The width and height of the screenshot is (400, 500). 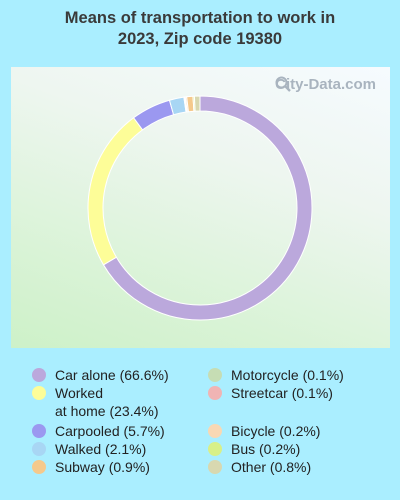 I want to click on legend-label: Bus (0.2%), so click(x=266, y=449).